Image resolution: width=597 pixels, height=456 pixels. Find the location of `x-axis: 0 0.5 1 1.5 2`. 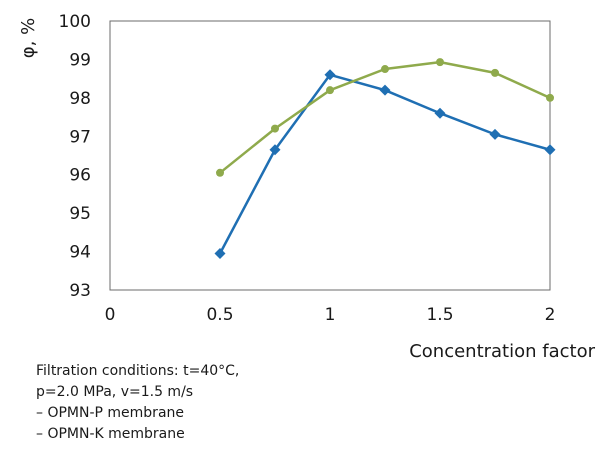

x-axis: 0 0.5 1 1.5 2 is located at coordinates (330, 315).